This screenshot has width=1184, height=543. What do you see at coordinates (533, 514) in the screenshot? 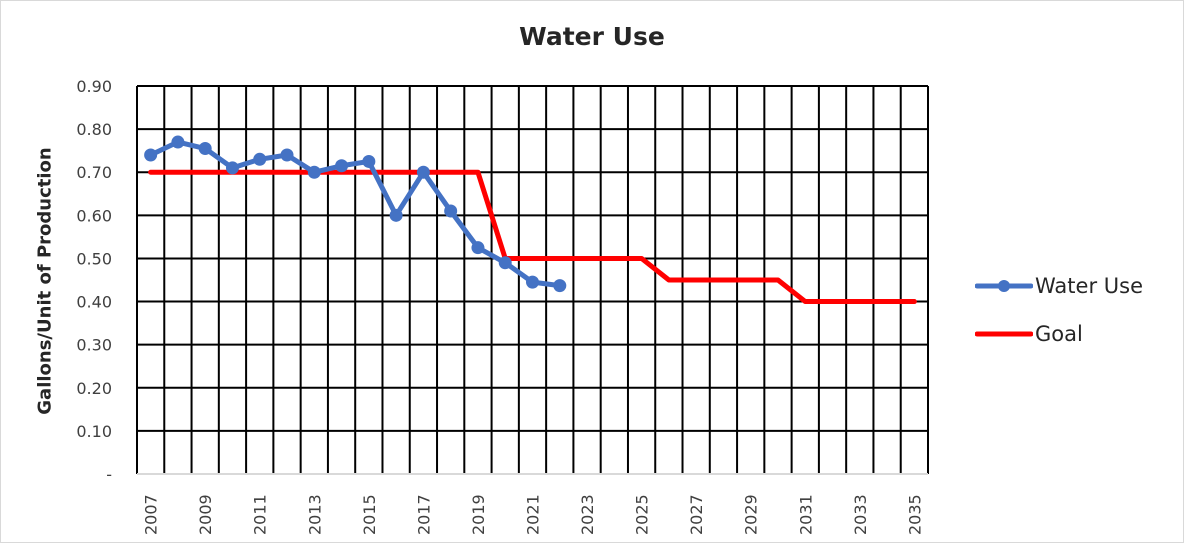
I see `x-tick-label: 2021` at bounding box center [533, 514].